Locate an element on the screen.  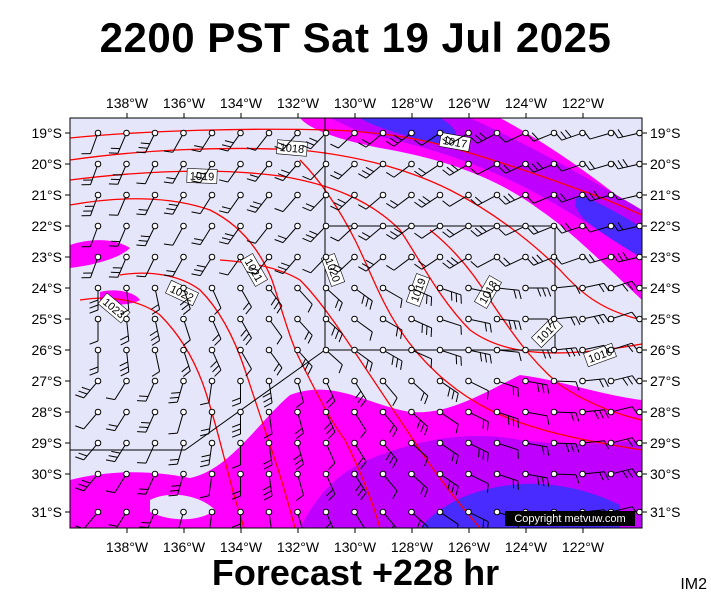
lat-label-left: 26°S is located at coordinates (46, 350).